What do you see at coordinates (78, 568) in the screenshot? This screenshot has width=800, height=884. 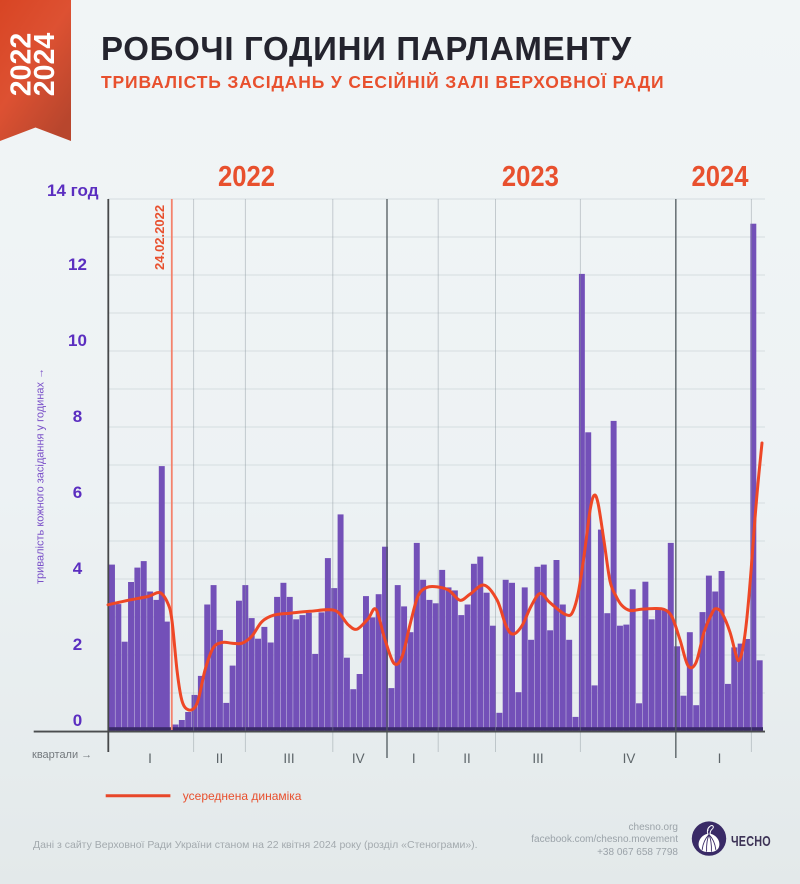 I see `svg-text: 4` at bounding box center [78, 568].